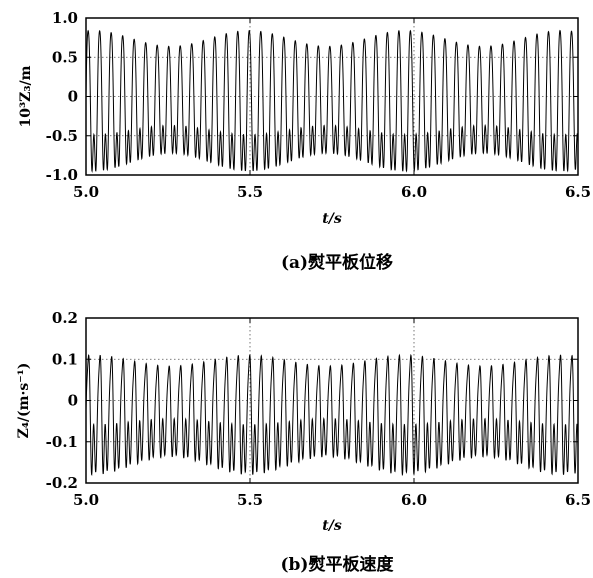 This screenshot has height=578, width=593. Describe the element at coordinates (24, 401) in the screenshot. I see `y-axis-label-b: Z₄/(m·s⁻¹)` at that location.